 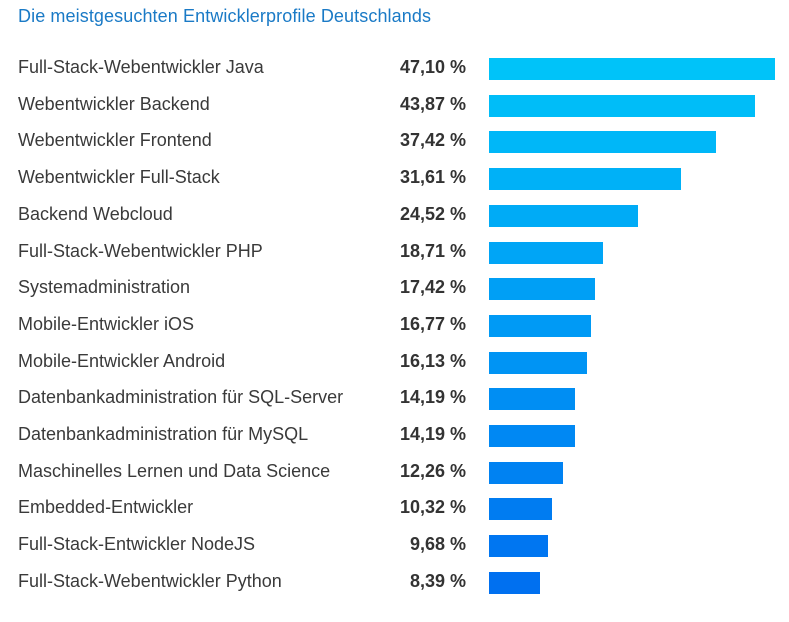 I want to click on value-label: 10,32 %, so click(x=432, y=507).